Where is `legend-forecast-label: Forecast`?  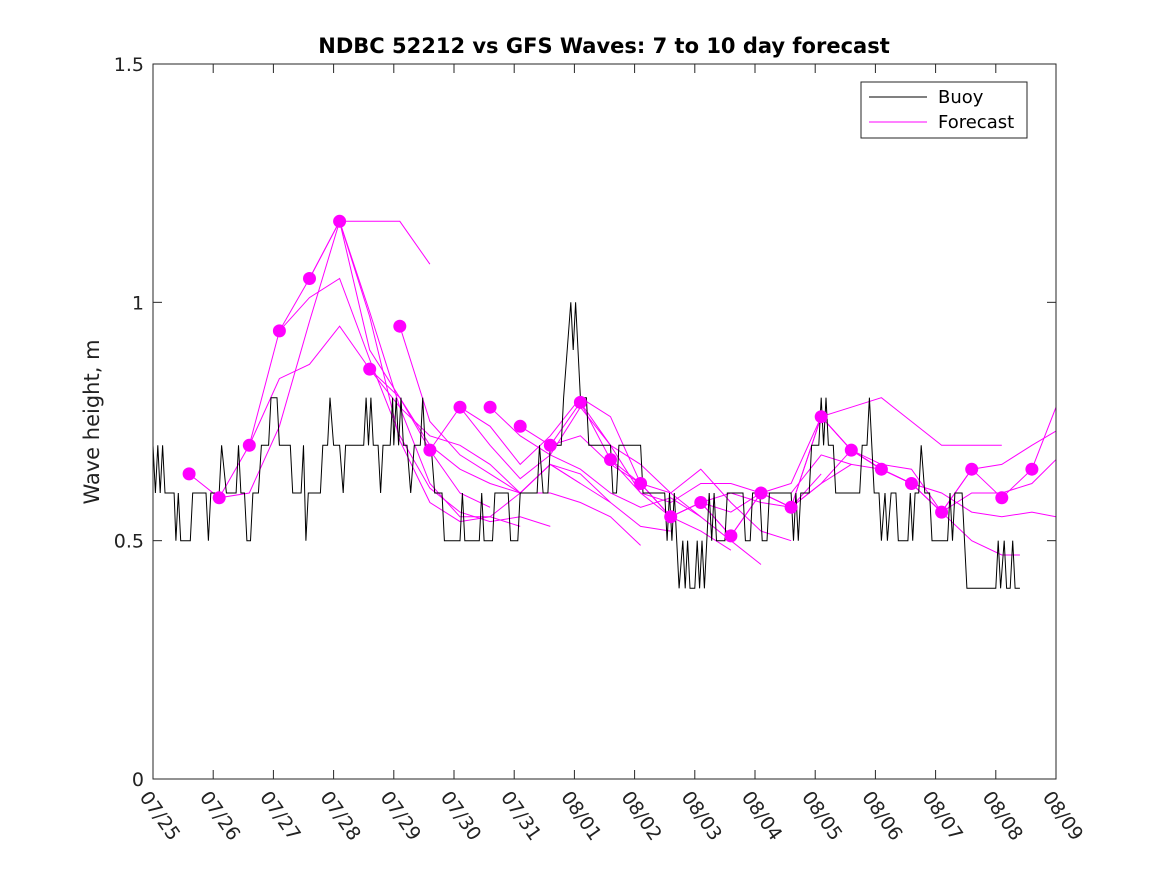 legend-forecast-label: Forecast is located at coordinates (976, 122).